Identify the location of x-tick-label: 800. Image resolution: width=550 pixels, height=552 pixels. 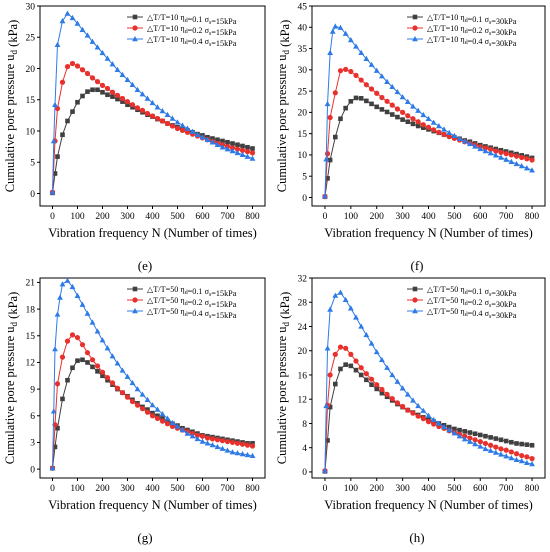
(252, 489).